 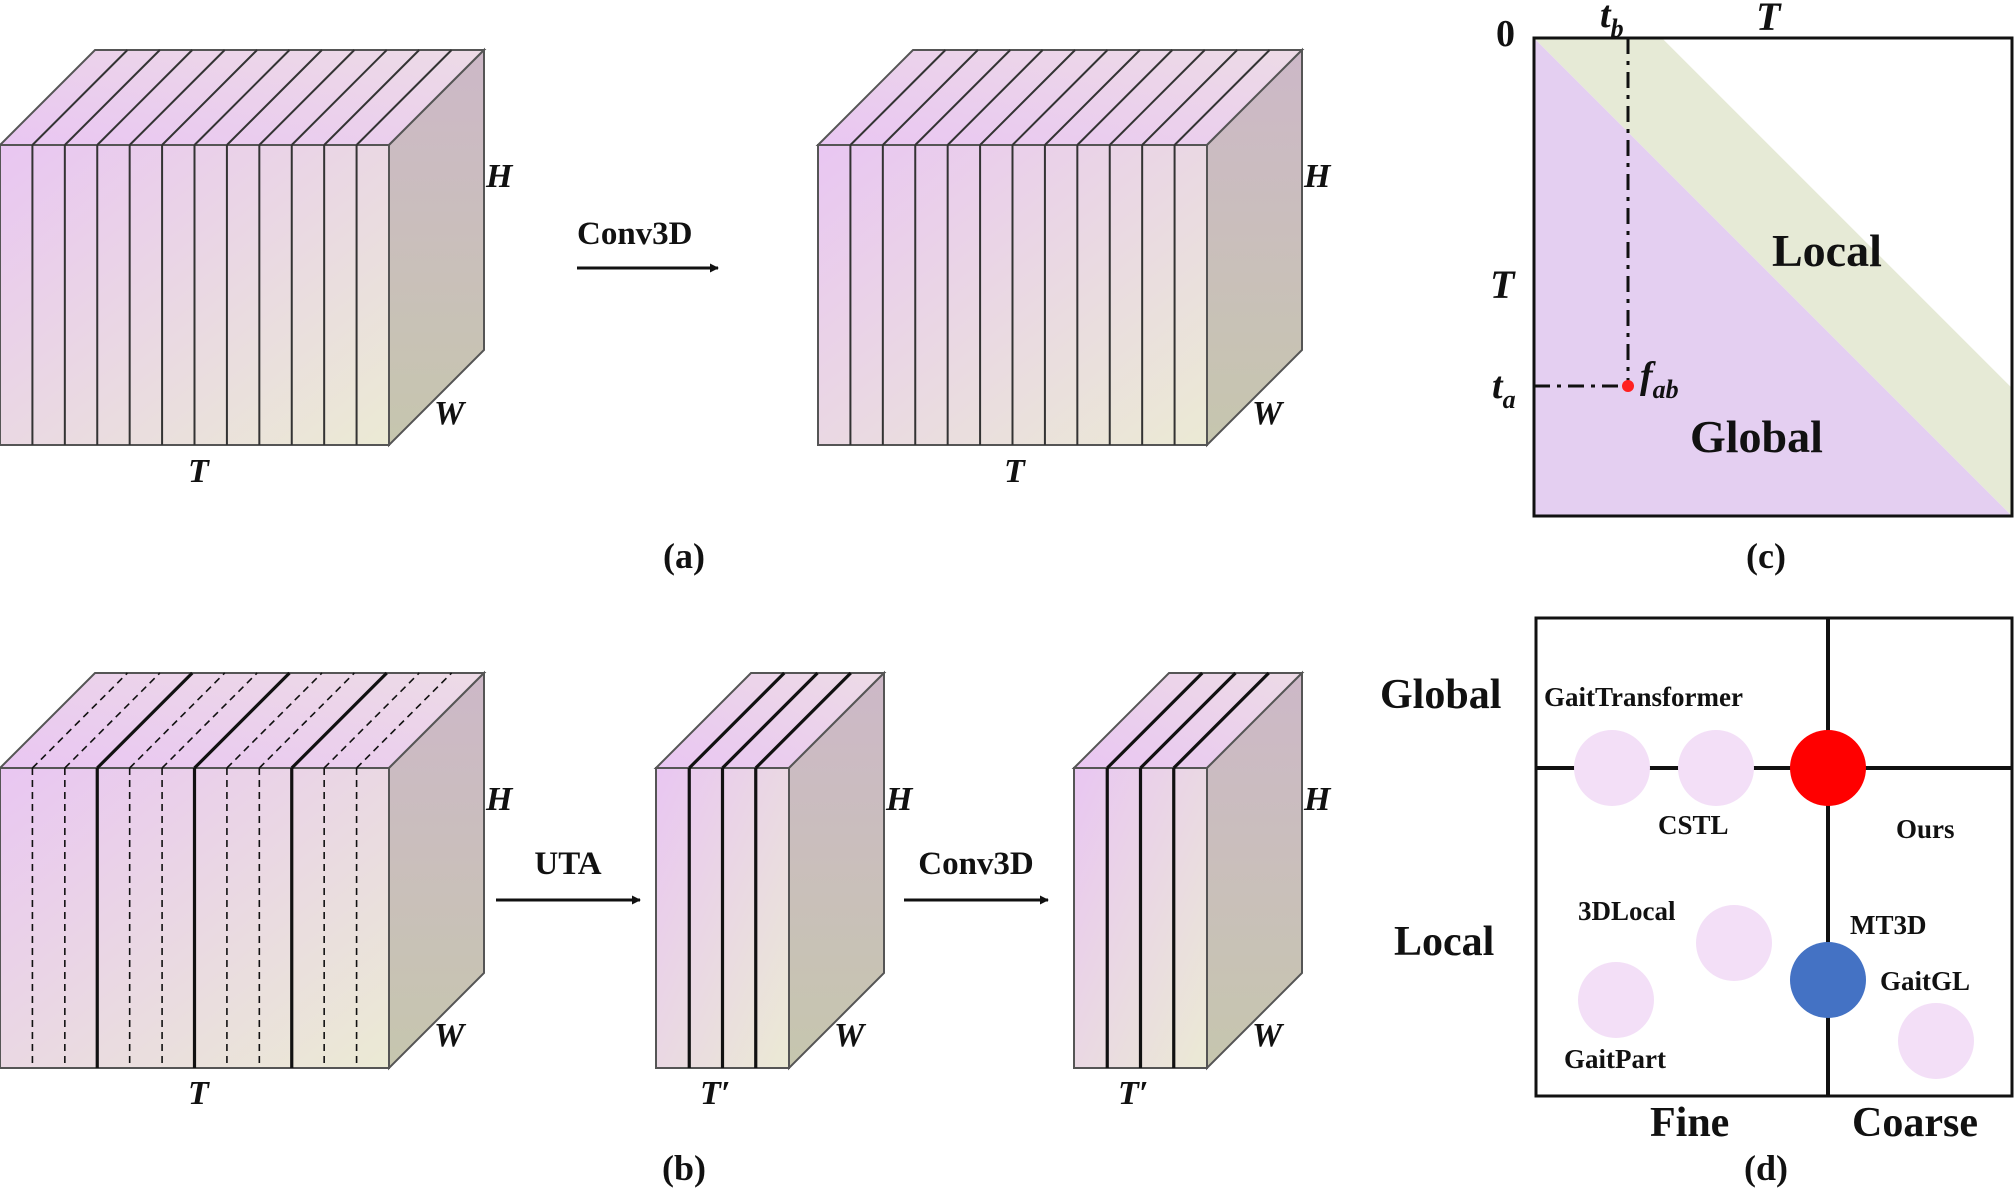 What do you see at coordinates (1734, 943) in the screenshot?
I see `method-dot-3dlocal` at bounding box center [1734, 943].